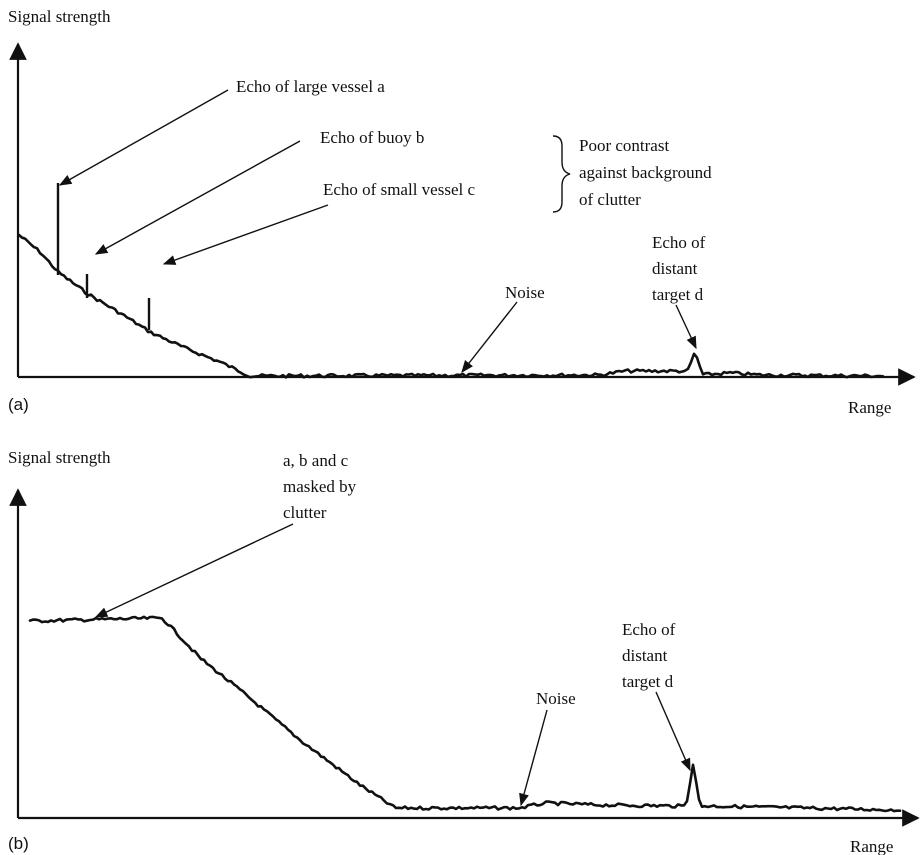 The width and height of the screenshot is (924, 855). I want to click on panel-label-a: (a), so click(18, 404).